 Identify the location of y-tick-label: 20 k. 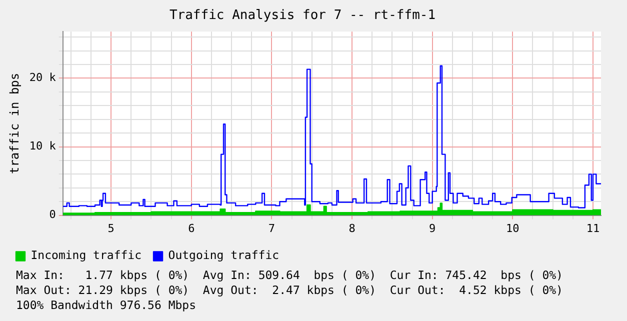
(42, 77).